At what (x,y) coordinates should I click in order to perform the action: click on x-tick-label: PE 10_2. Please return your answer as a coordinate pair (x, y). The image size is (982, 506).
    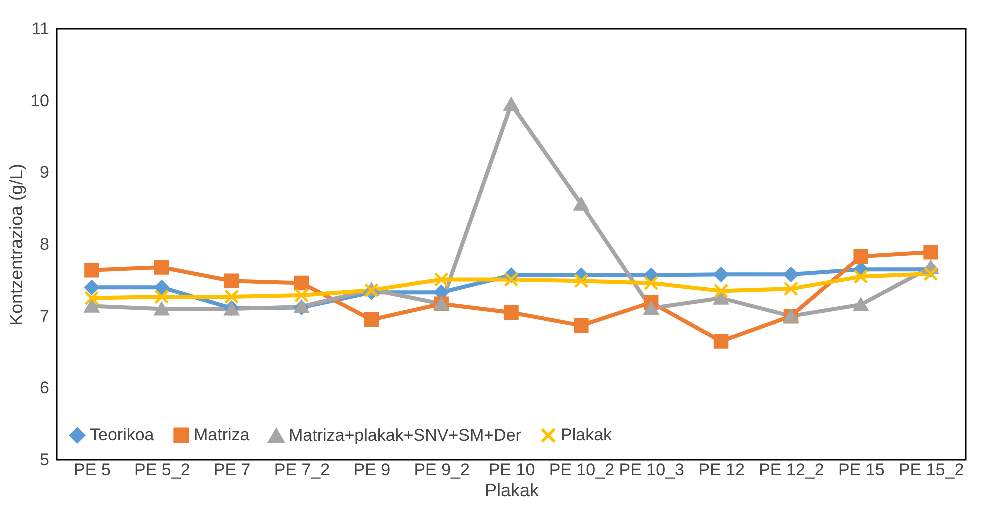
    Looking at the image, I should click on (582, 470).